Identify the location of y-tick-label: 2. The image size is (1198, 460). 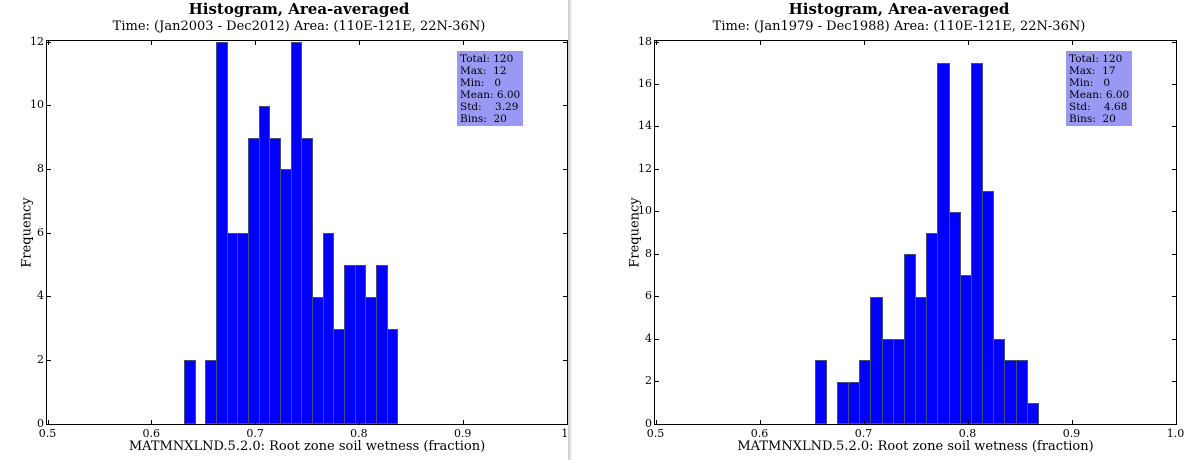
(40, 359).